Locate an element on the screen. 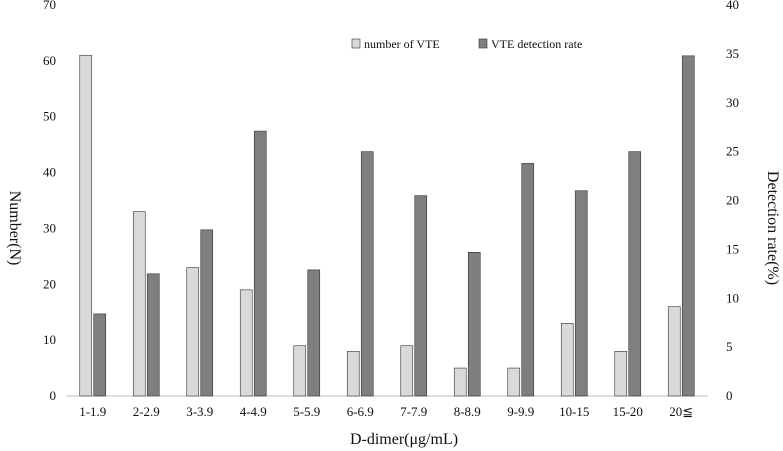 The height and width of the screenshot is (451, 783). x-tick-label: 8-8.9 is located at coordinates (467, 411).